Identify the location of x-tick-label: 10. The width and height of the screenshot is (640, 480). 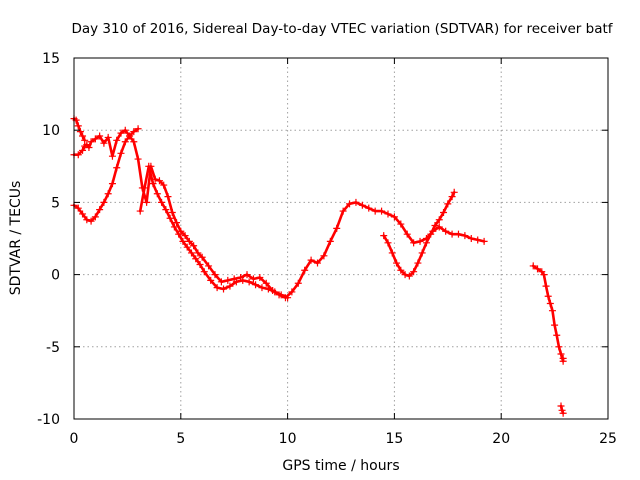
(288, 439).